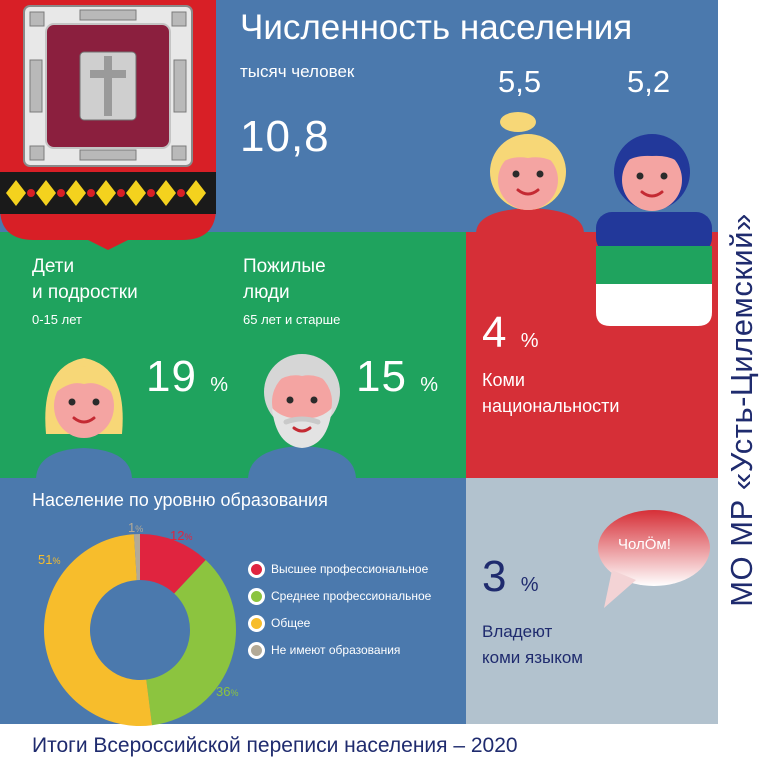  I want to click on donut-slice-none, so click(136, 557).